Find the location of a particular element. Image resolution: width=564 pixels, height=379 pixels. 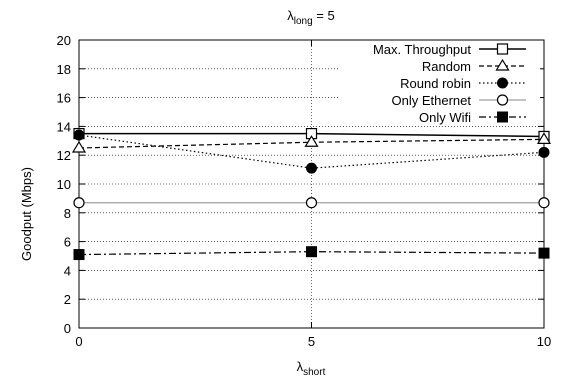

y-tick-label: 12 is located at coordinates (64, 155).